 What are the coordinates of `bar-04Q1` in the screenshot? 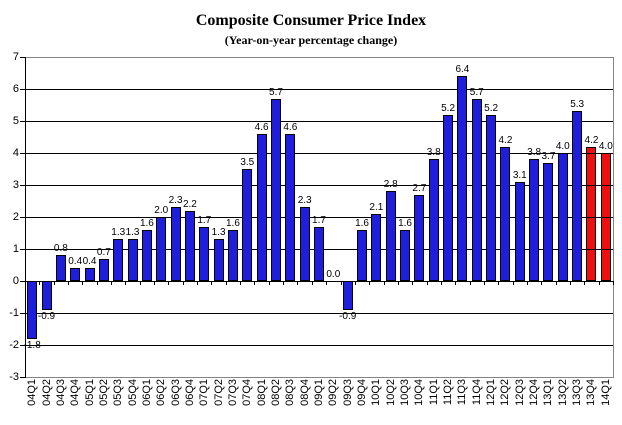 It's located at (32, 310).